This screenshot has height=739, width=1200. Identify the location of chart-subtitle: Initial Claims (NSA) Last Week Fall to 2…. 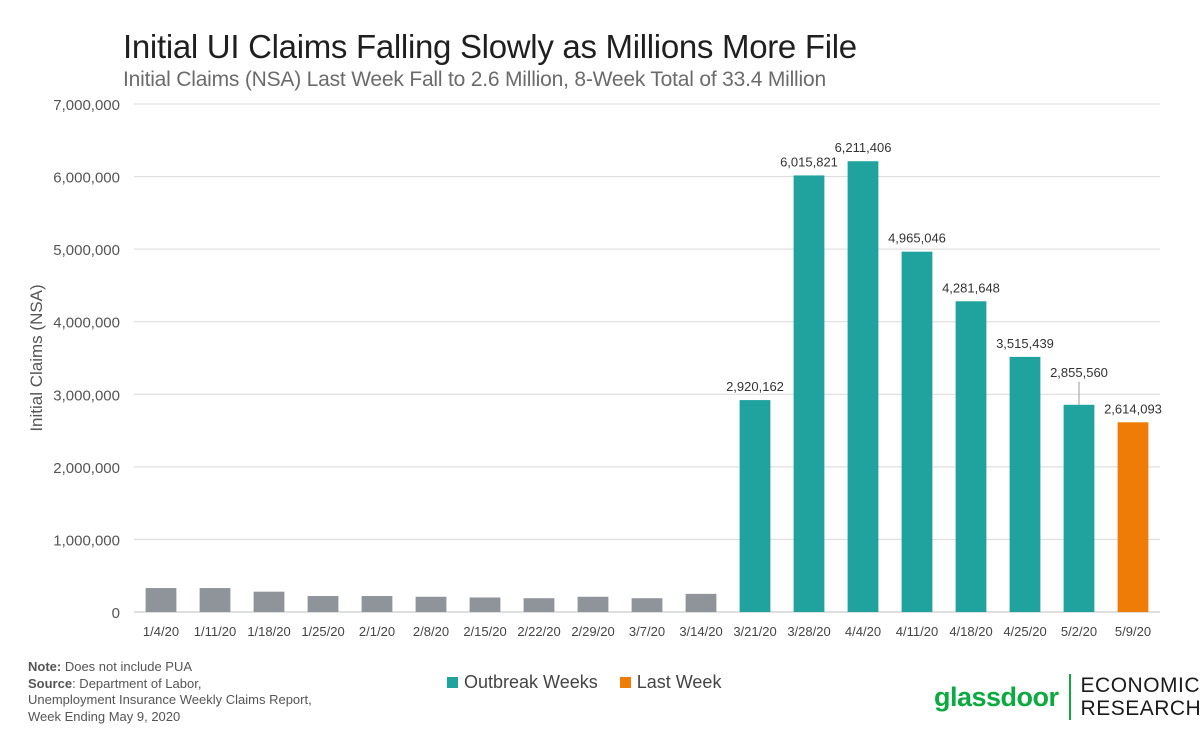
(474, 79).